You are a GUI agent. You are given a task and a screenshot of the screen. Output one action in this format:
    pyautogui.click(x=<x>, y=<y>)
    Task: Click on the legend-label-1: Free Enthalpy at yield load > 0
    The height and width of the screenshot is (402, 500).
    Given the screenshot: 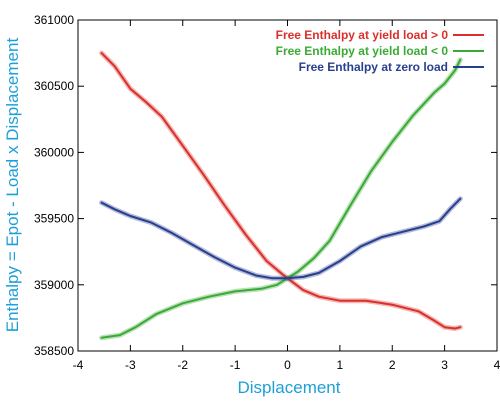 What is the action you would take?
    pyautogui.click(x=362, y=35)
    